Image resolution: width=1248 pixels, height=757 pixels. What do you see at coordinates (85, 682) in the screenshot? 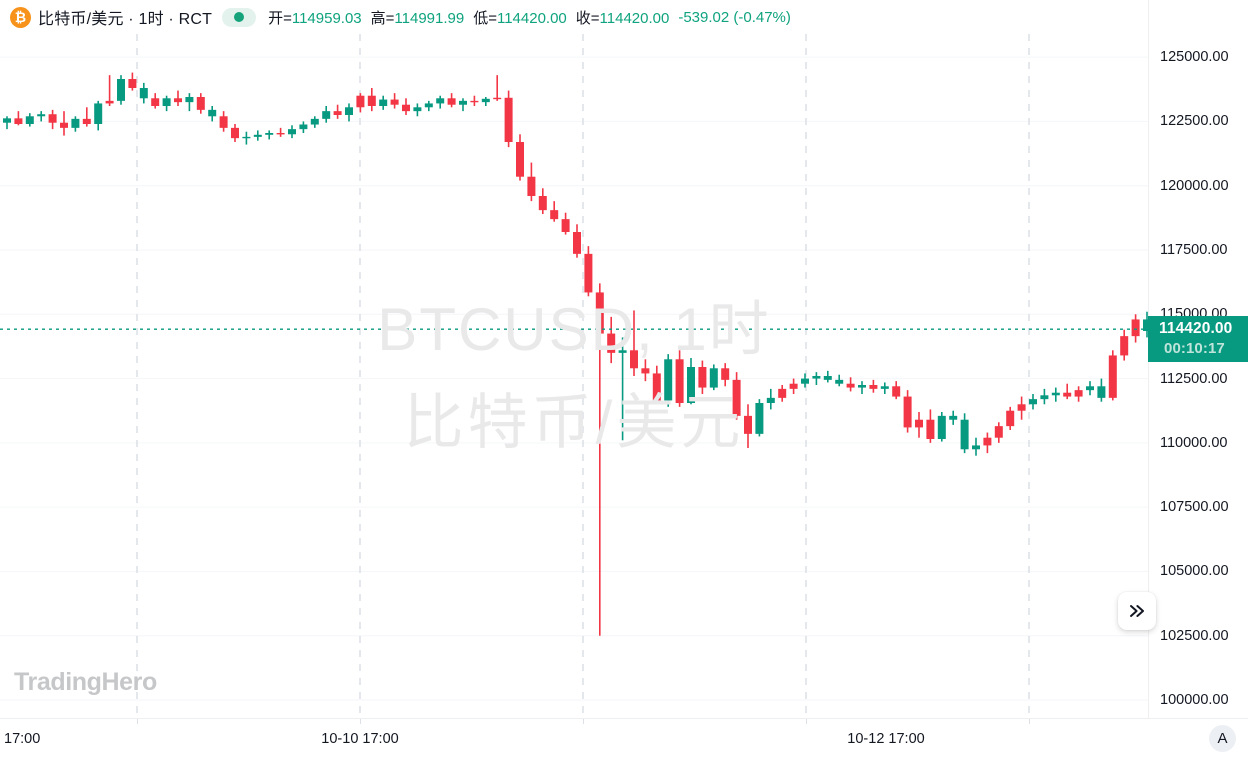
I see `tradinghero-logo: TradingHero` at bounding box center [85, 682].